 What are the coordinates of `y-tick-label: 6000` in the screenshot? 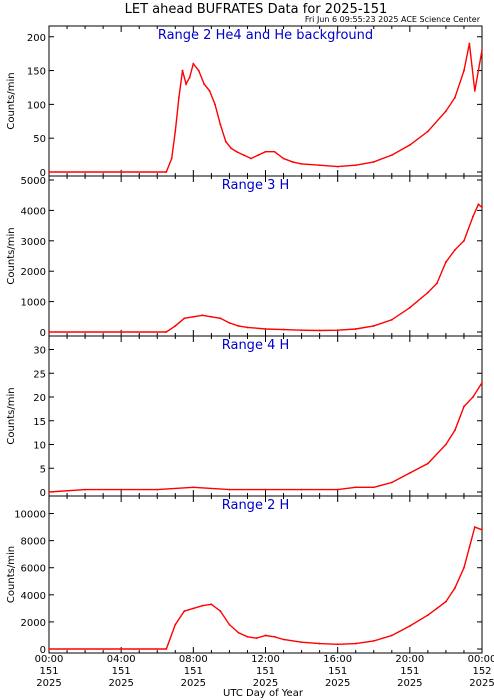 It's located at (33, 569).